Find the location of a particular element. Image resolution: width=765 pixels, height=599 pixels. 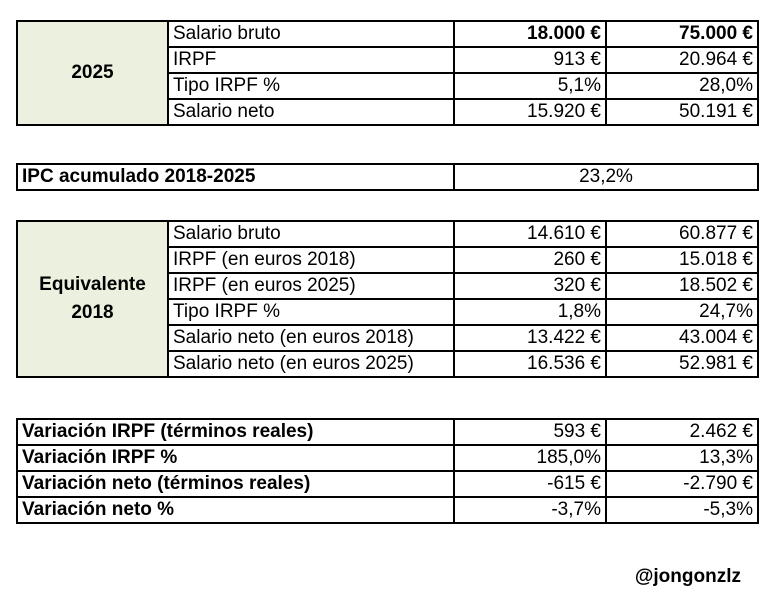

value-col1: 320 € is located at coordinates (530, 286).